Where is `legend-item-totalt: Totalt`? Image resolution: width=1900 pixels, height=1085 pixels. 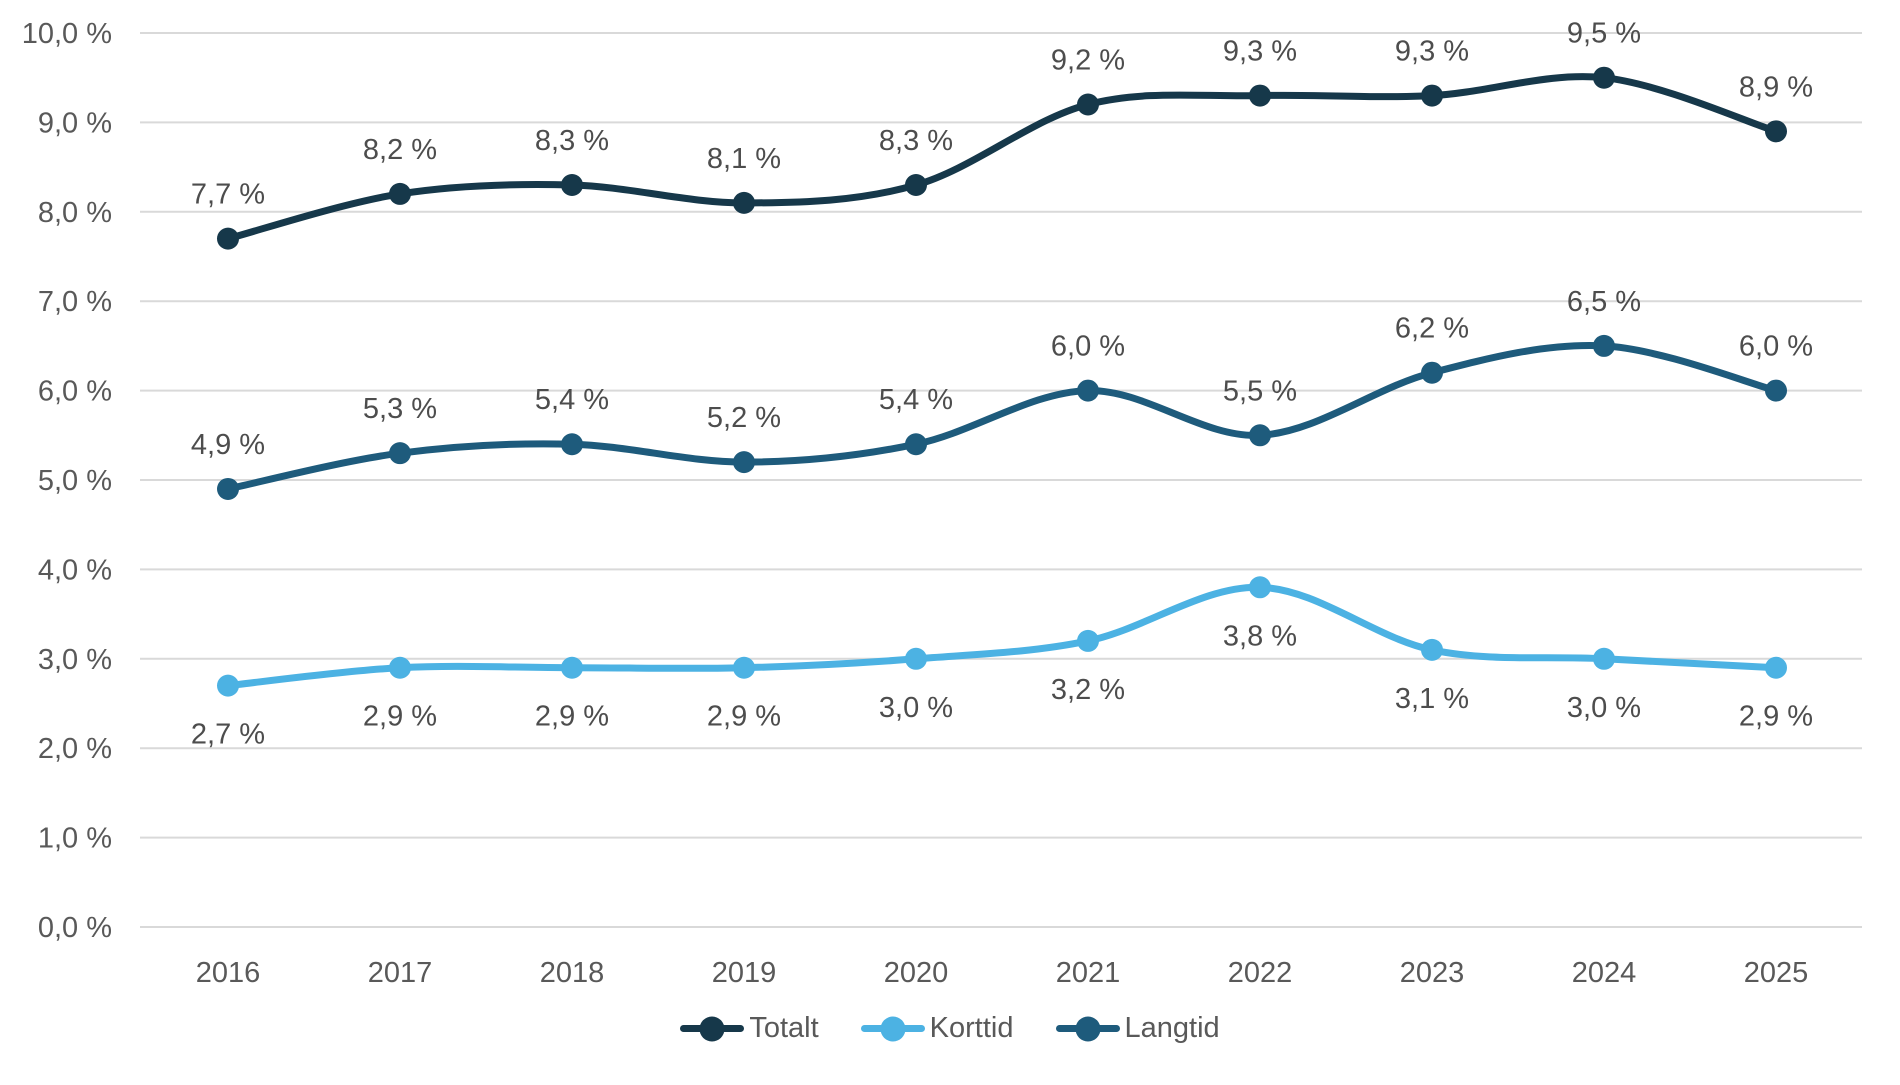
legend-item-totalt: Totalt is located at coordinates (749, 1028).